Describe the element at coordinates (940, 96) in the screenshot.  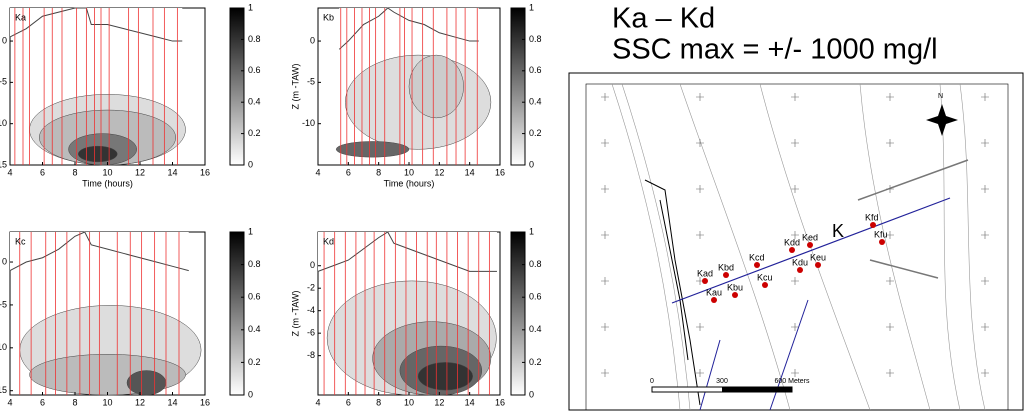
I see `north-label: N` at that location.